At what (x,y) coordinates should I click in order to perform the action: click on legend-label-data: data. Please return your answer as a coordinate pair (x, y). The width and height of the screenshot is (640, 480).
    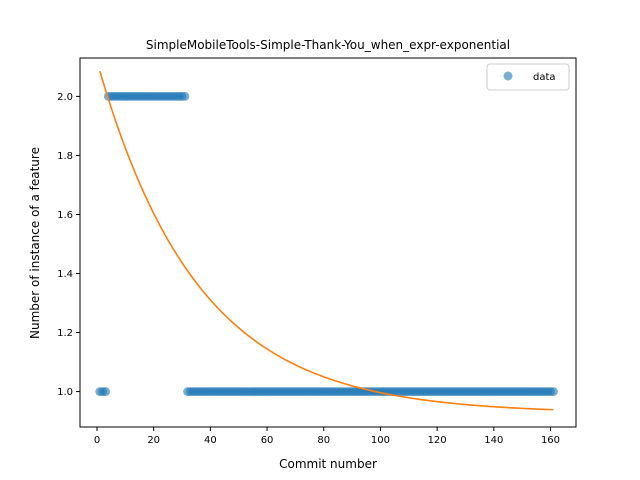
    Looking at the image, I should click on (544, 77).